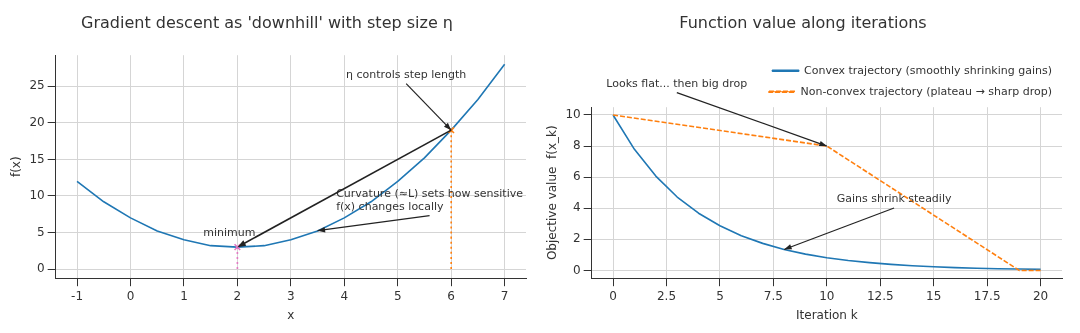 The image size is (1080, 333). What do you see at coordinates (827, 314) in the screenshot?
I see `x-axis-title: Iteration k` at bounding box center [827, 314].